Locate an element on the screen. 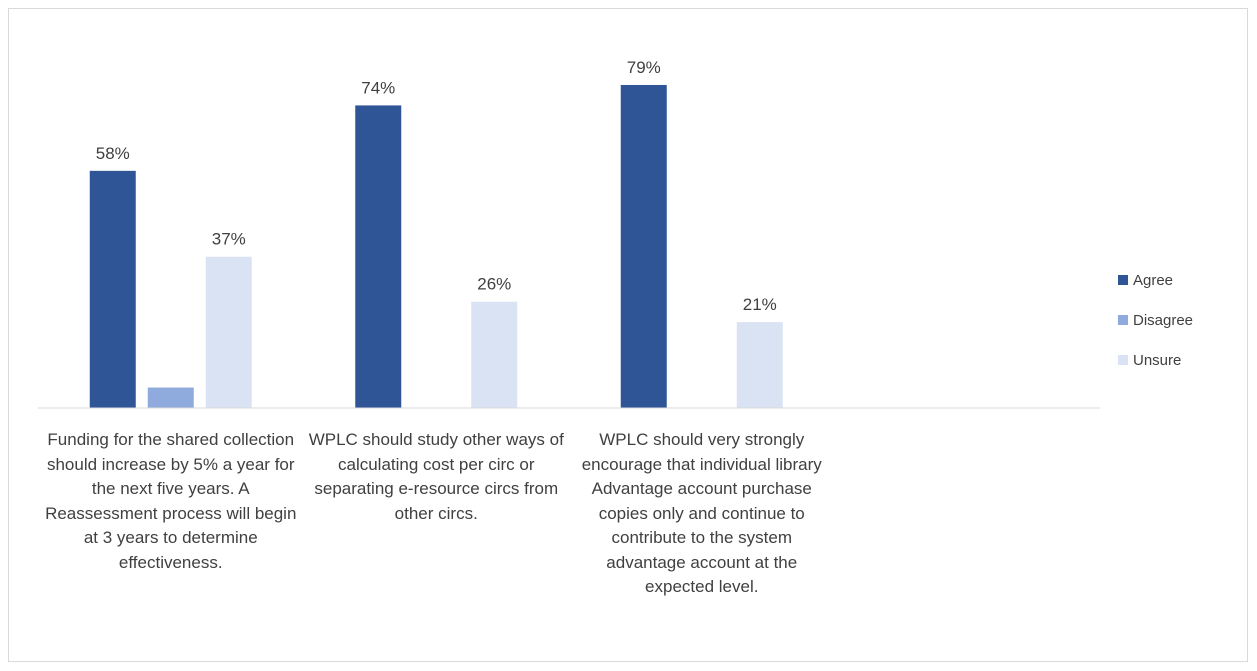 The image size is (1257, 671). legend-label: Agree is located at coordinates (1153, 280).